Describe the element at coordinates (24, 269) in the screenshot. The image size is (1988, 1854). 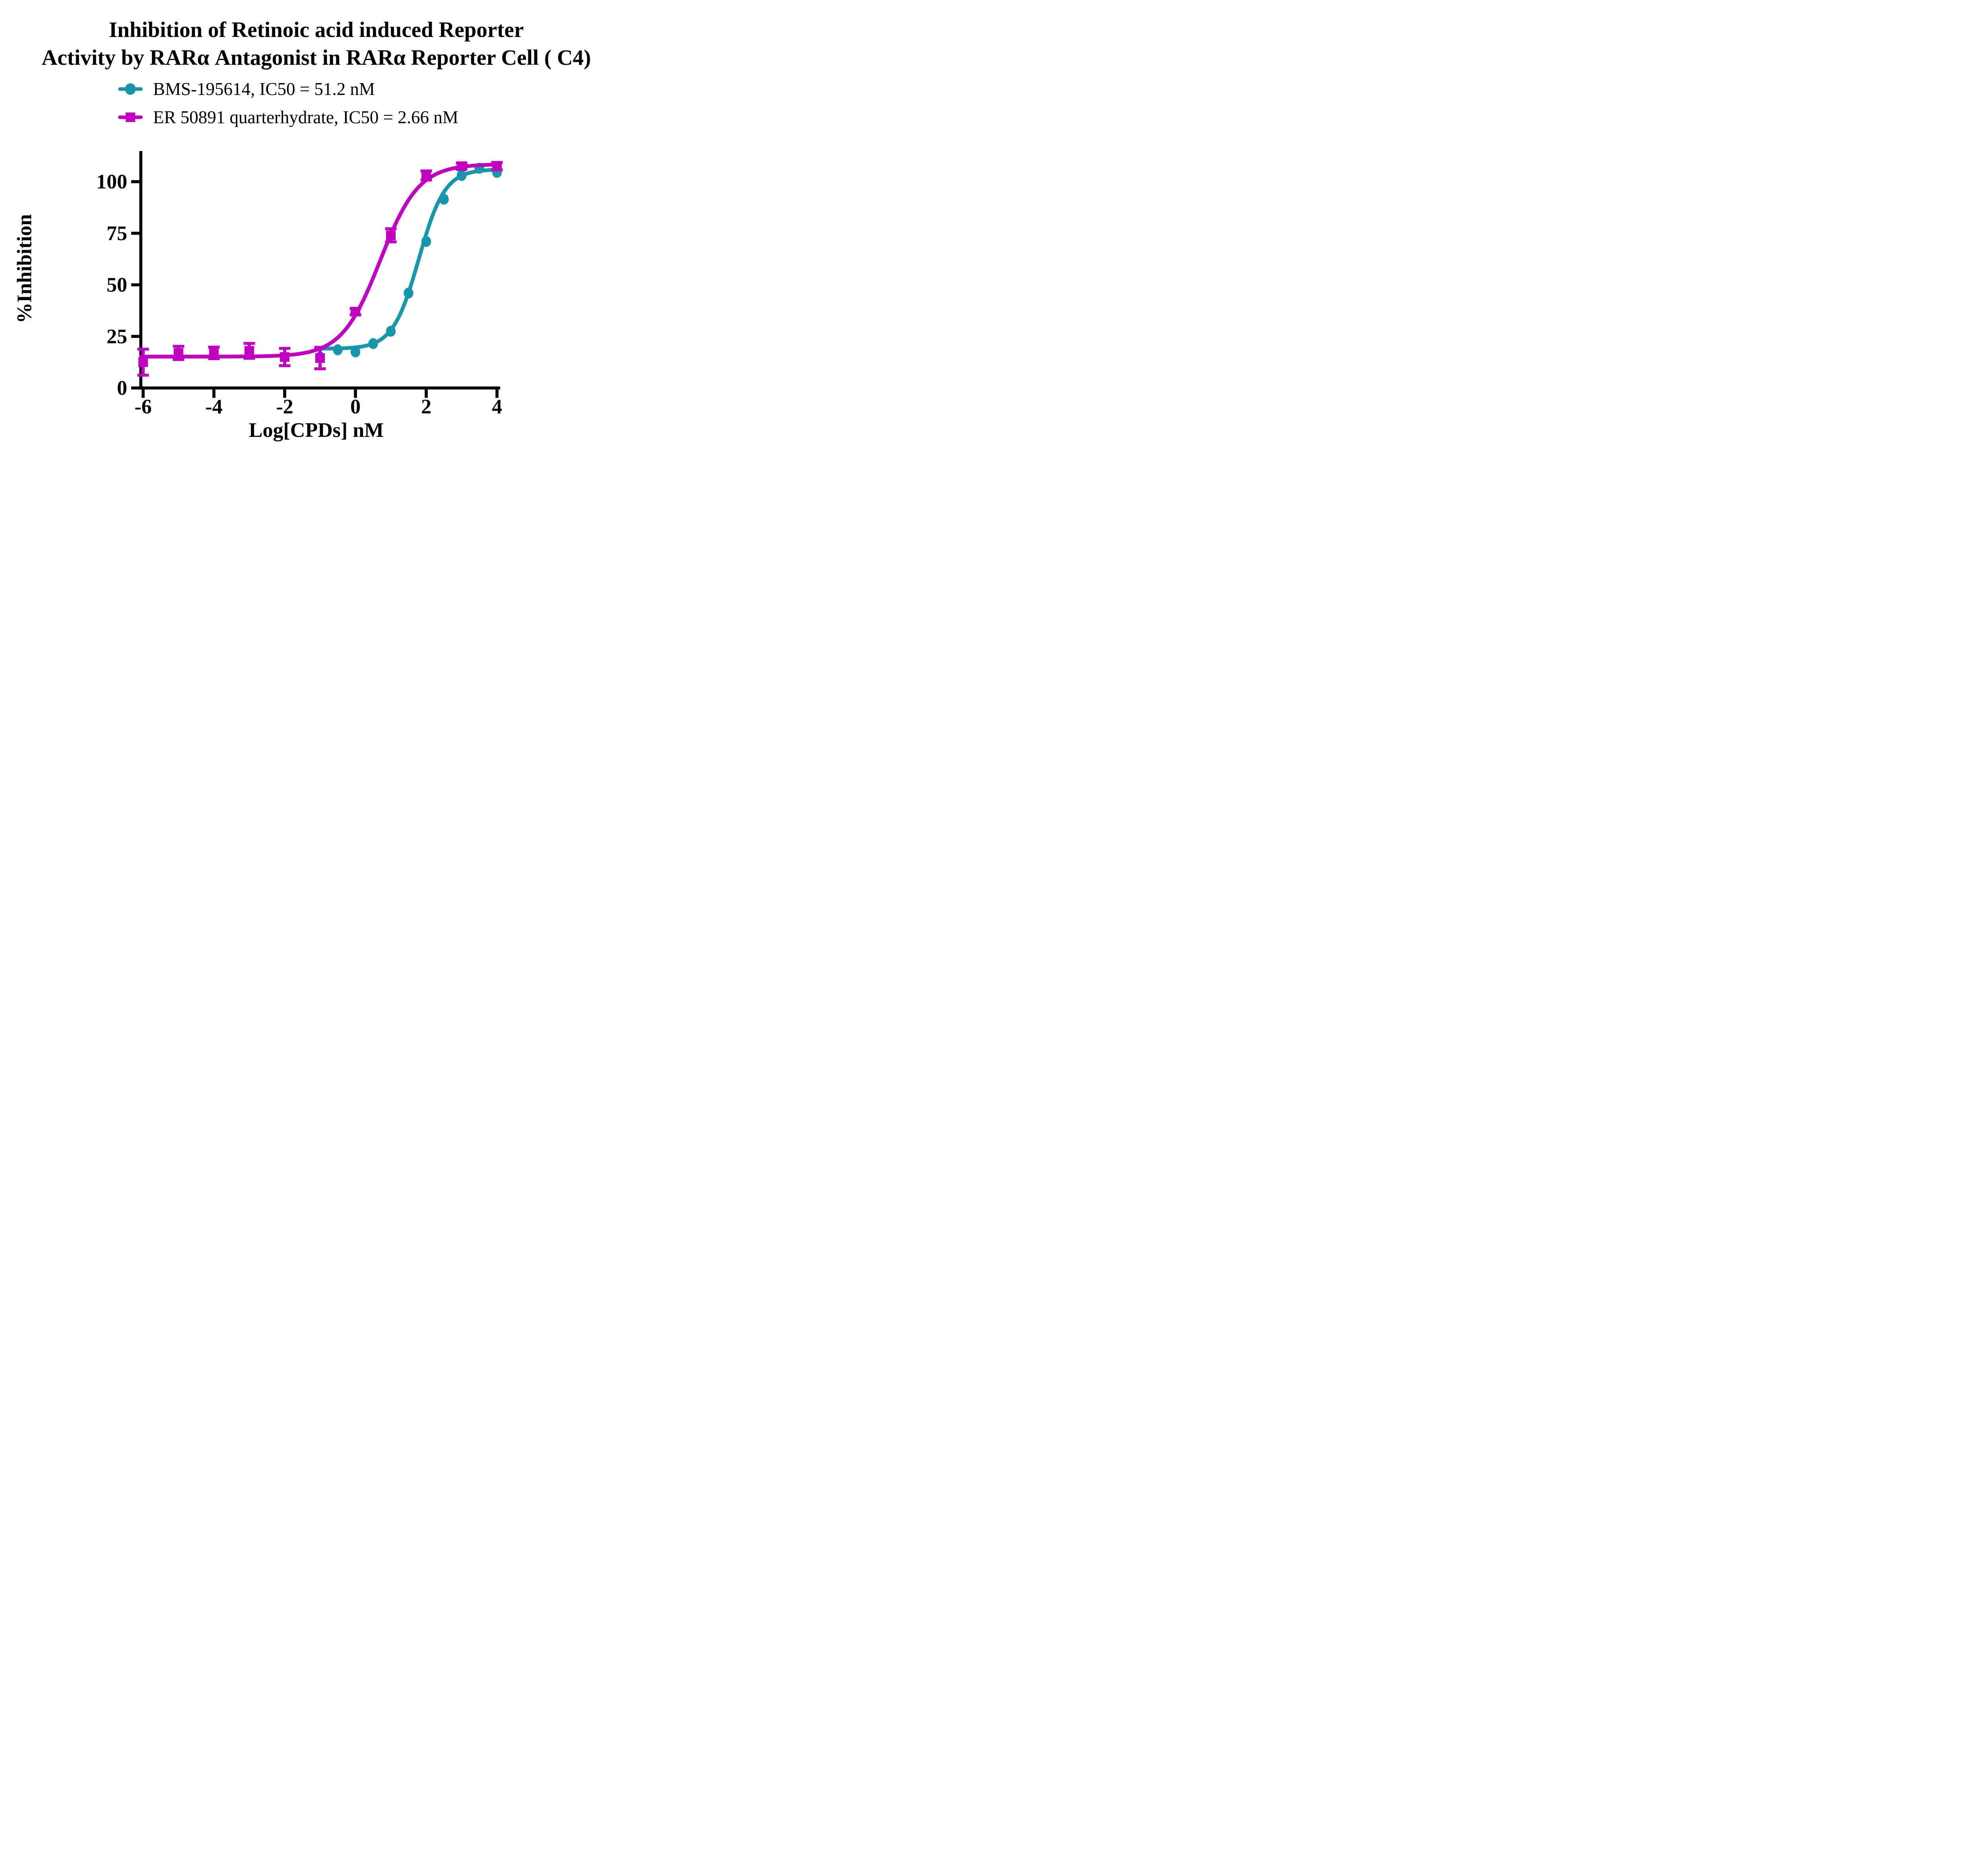
I see `y-axis-title: %Inhibition` at that location.